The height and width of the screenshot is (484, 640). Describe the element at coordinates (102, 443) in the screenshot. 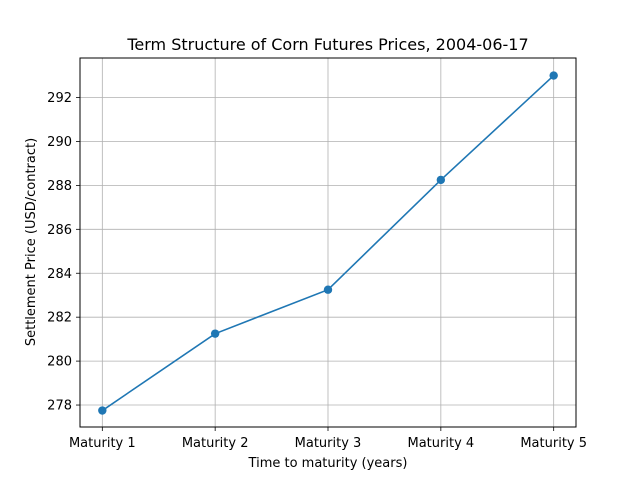

I see `x-tick-label: Maturity 1` at that location.